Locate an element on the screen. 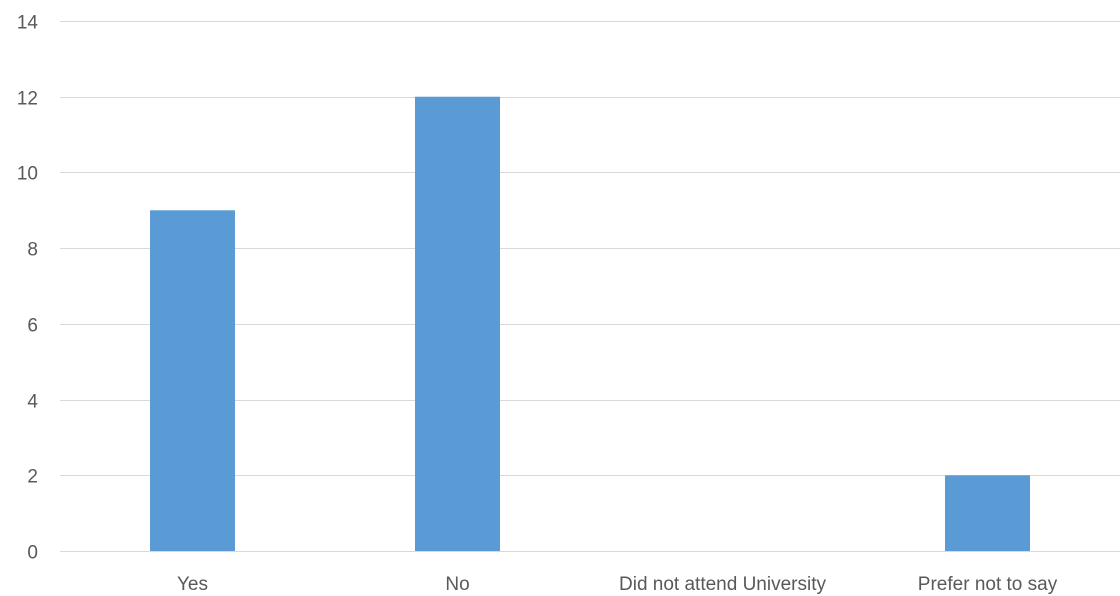 The width and height of the screenshot is (1120, 596). bar-yes is located at coordinates (192, 381).